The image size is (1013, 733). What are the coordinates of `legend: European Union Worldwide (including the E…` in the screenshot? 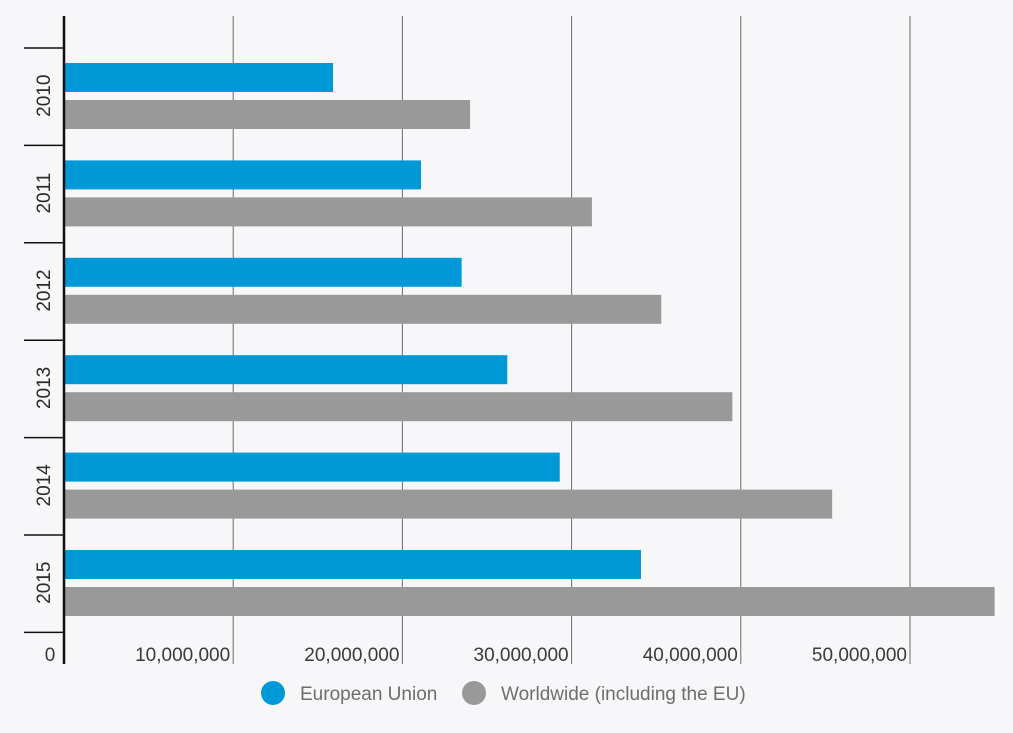 It's located at (503, 693).